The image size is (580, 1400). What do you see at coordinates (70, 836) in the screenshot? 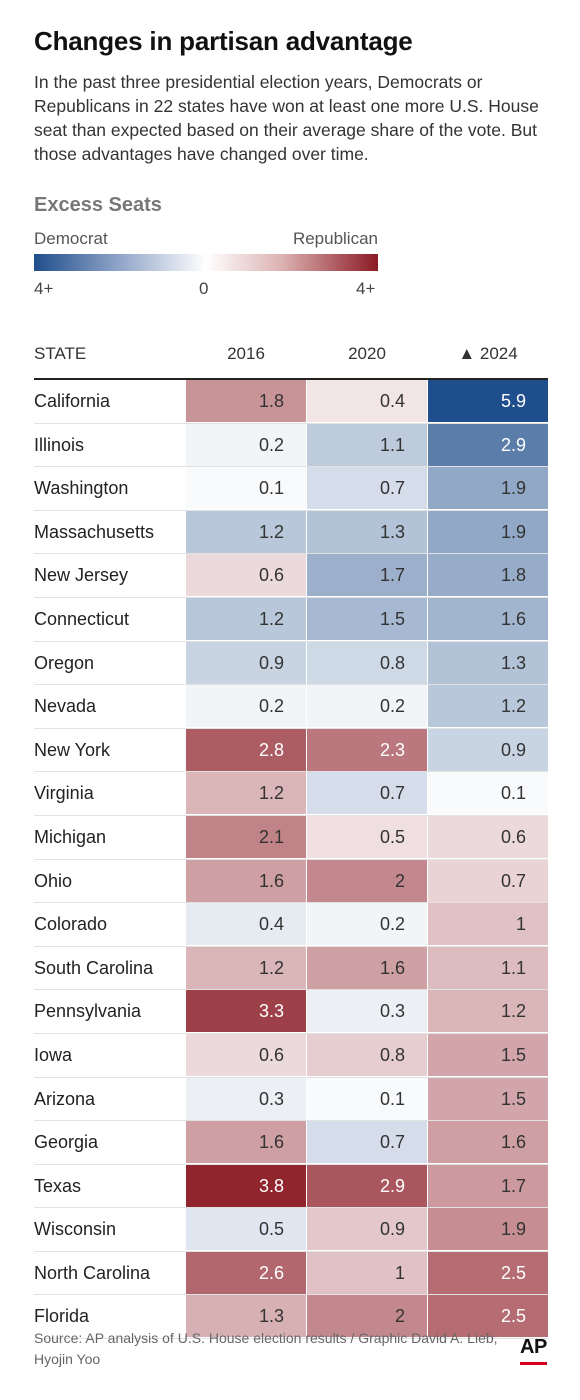
I see `state-name: Michigan` at bounding box center [70, 836].